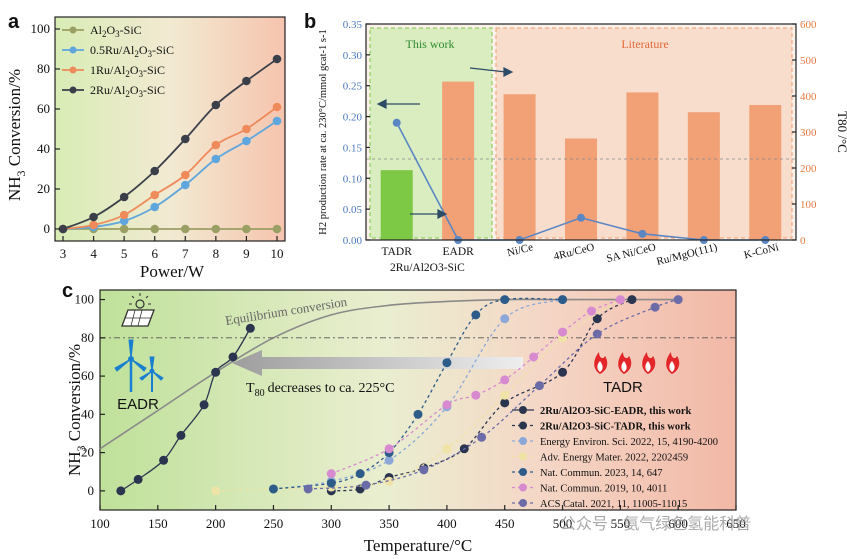  What do you see at coordinates (808, 25) in the screenshot?
I see `panel-b-right-tick-label: 600` at bounding box center [808, 25].